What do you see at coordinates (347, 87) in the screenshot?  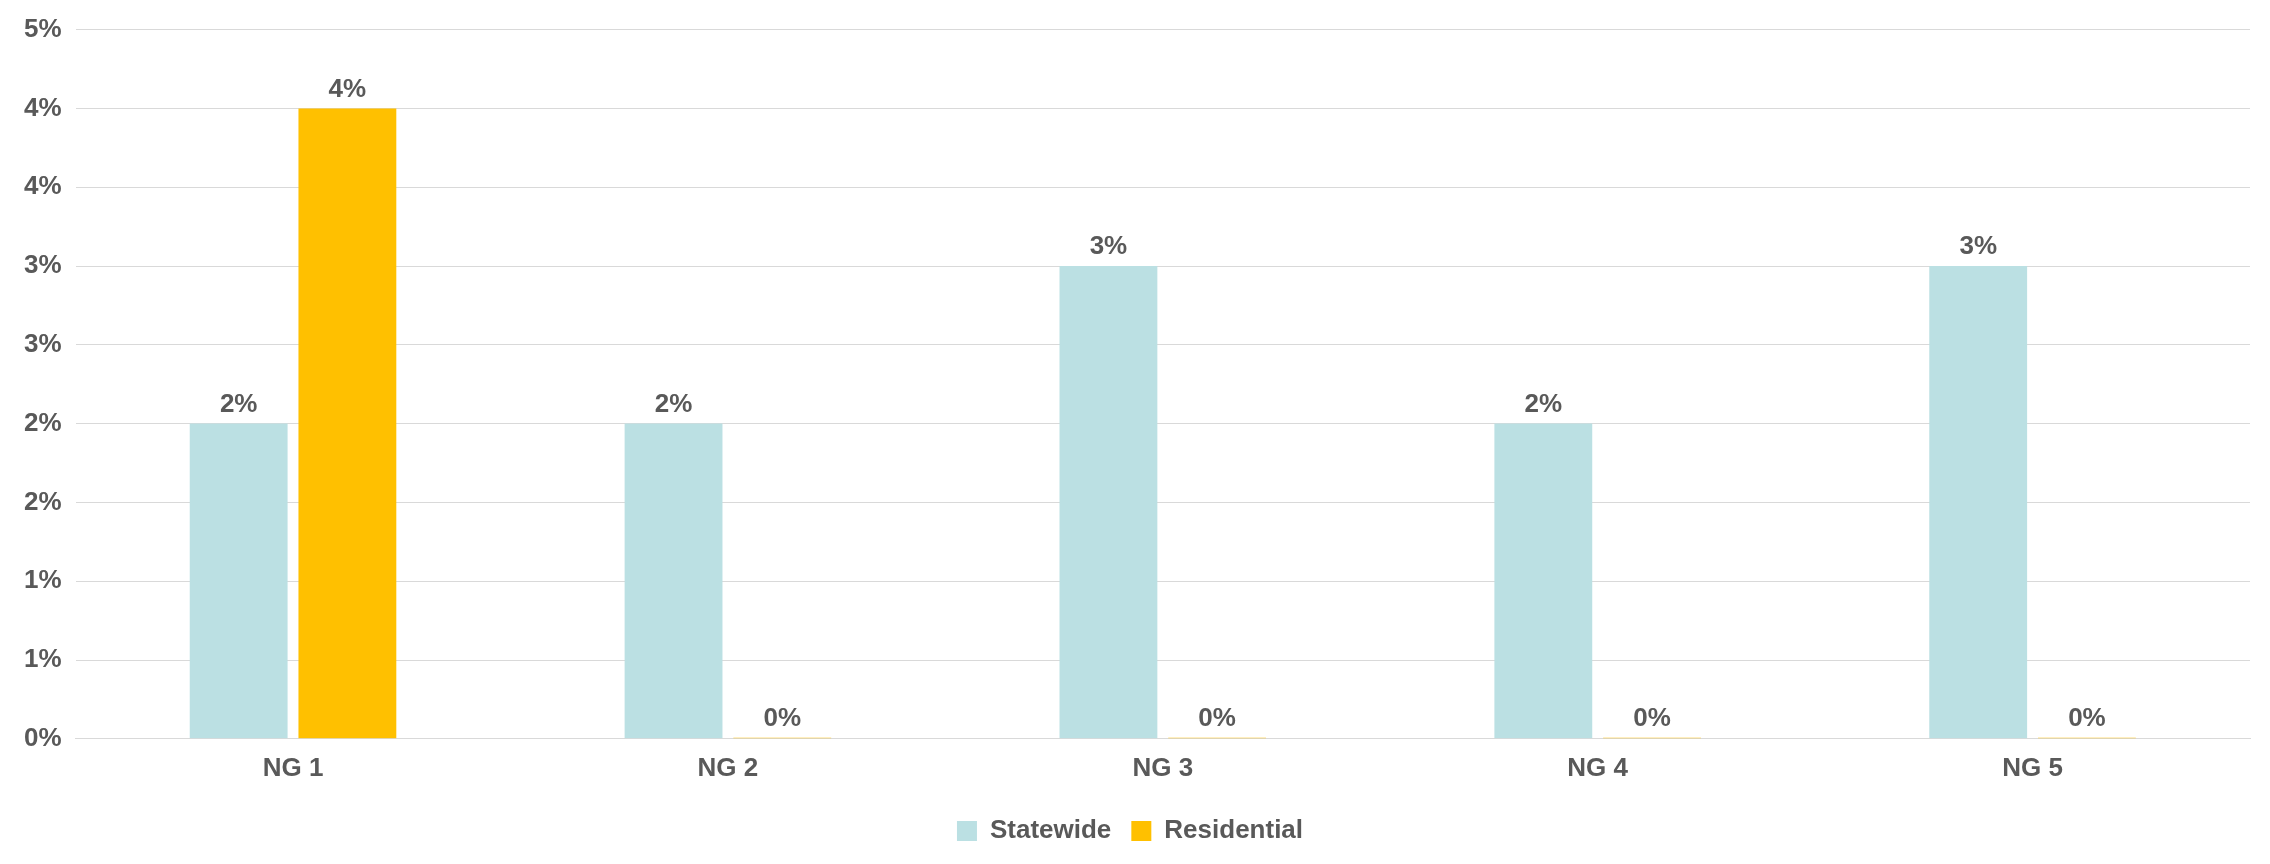 I see `data-label: 4%` at bounding box center [347, 87].